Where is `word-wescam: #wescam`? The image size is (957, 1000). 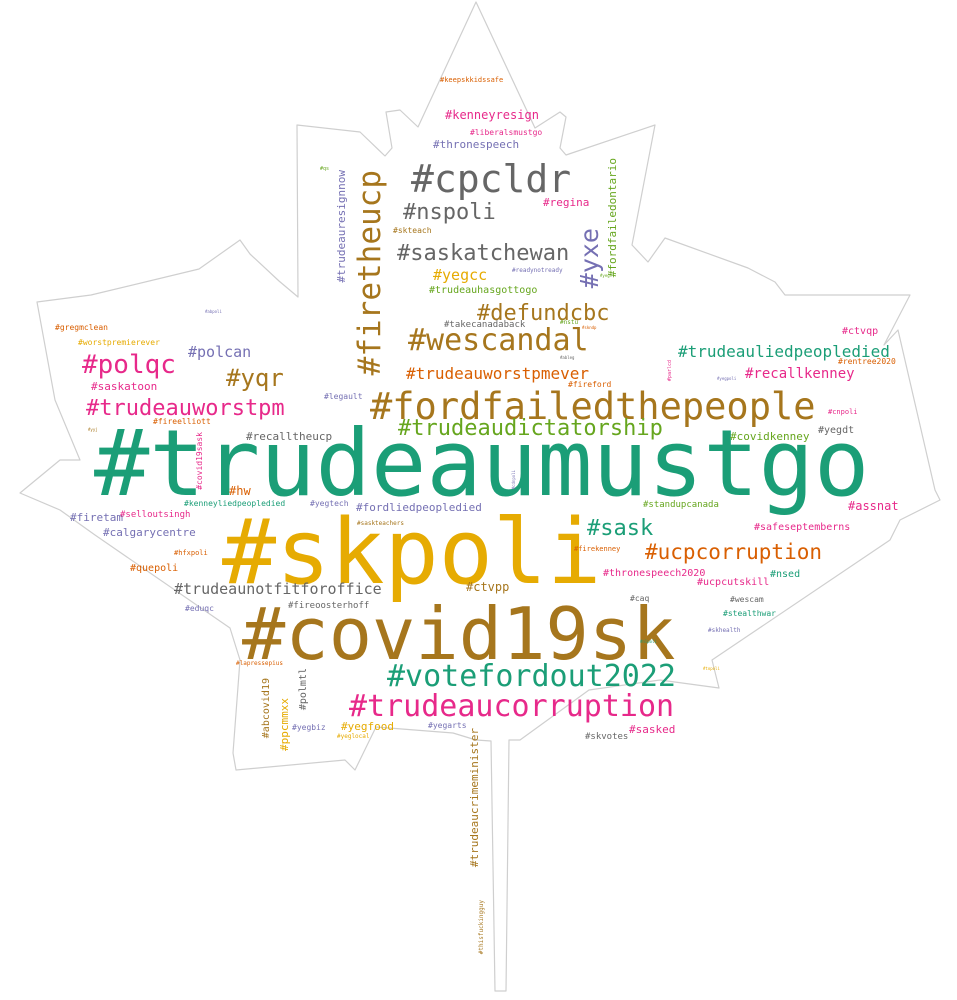
word-wescam: #wescam is located at coordinates (747, 599).